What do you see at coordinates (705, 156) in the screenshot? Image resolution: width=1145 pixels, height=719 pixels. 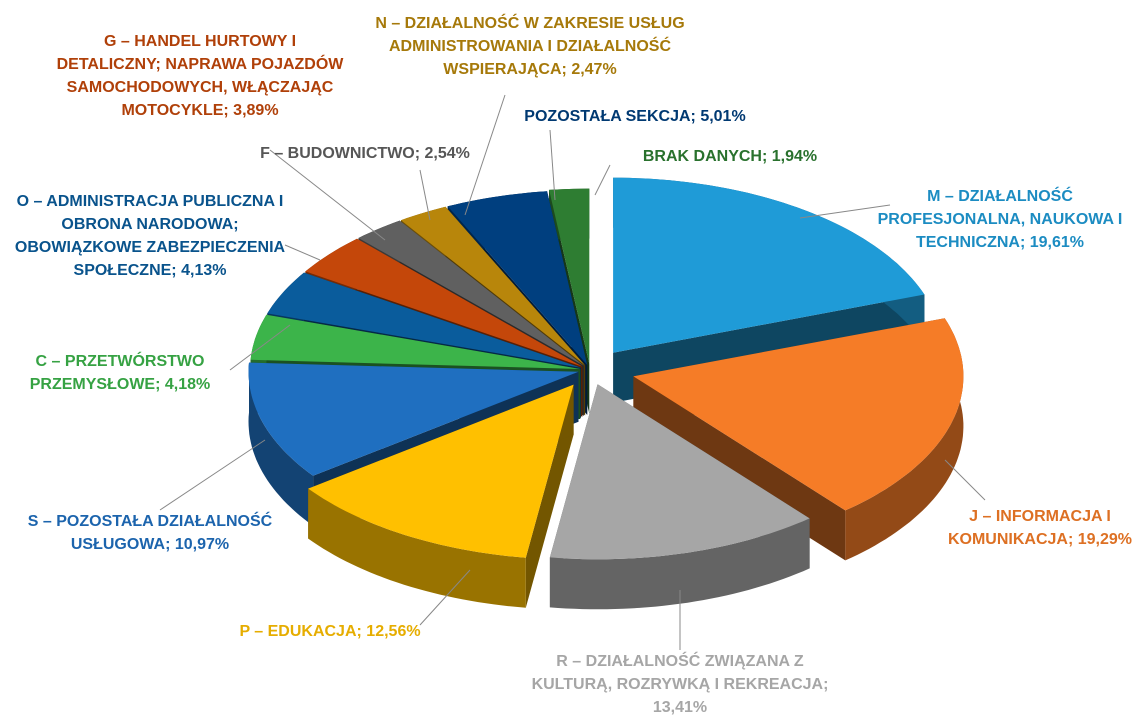 I see `category-name: BRAK DANYCH;` at bounding box center [705, 156].